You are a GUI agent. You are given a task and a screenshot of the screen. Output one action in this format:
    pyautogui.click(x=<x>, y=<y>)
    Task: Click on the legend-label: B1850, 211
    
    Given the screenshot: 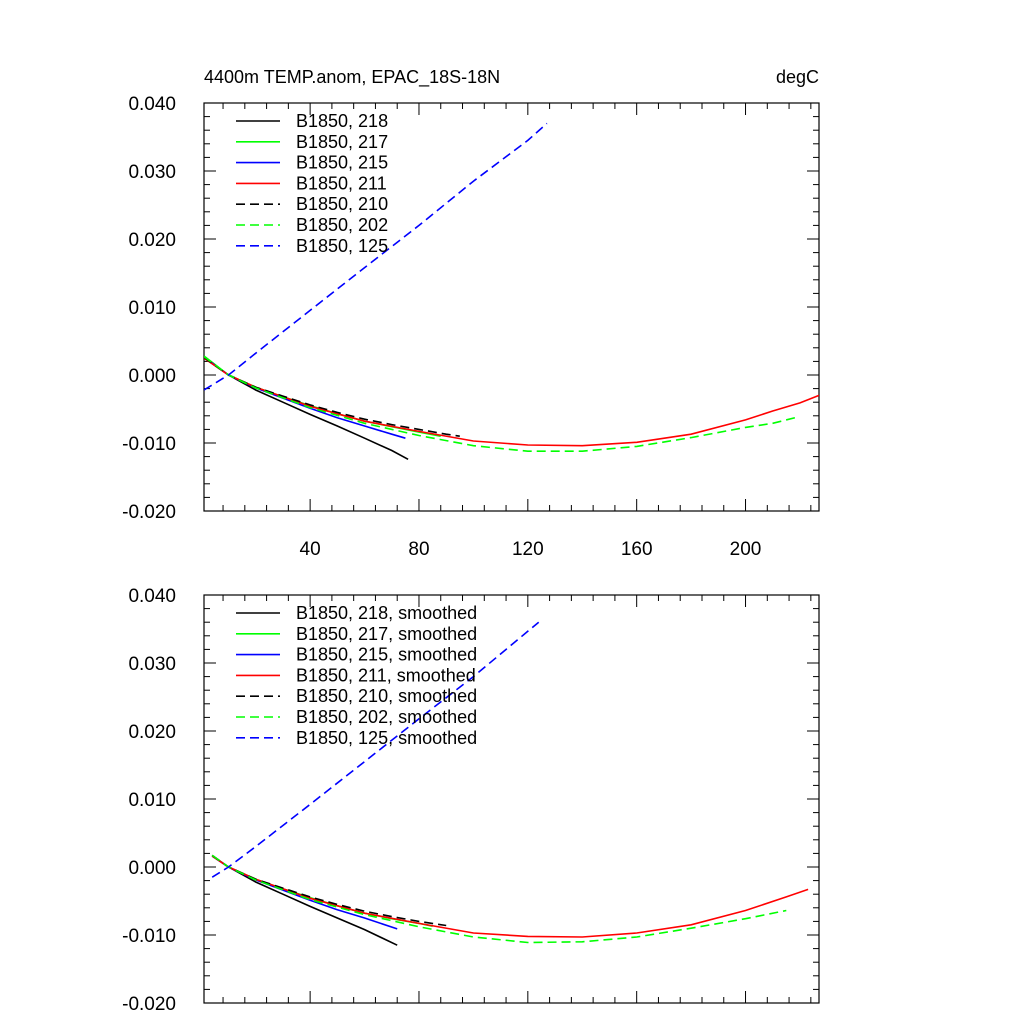 What is the action you would take?
    pyautogui.click(x=341, y=183)
    